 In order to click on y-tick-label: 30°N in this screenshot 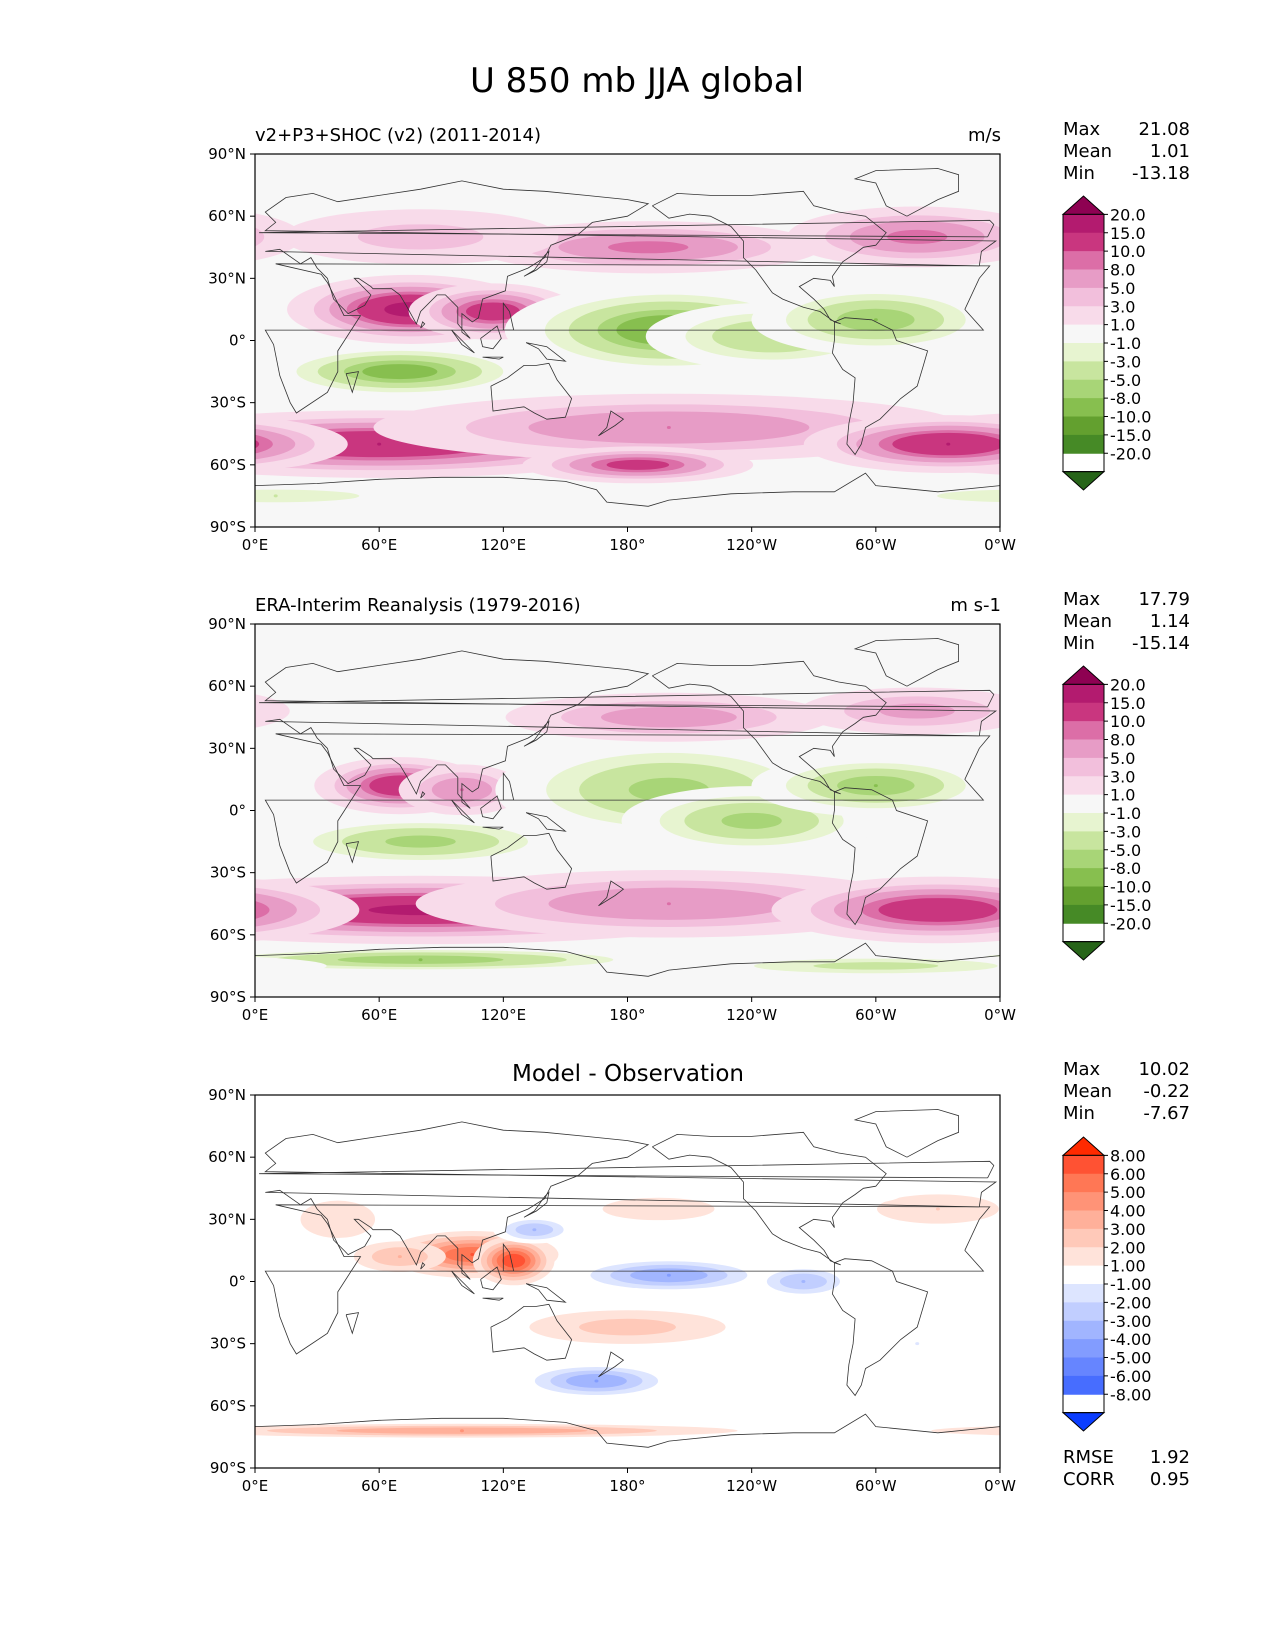, I will do `click(227, 1219)`.